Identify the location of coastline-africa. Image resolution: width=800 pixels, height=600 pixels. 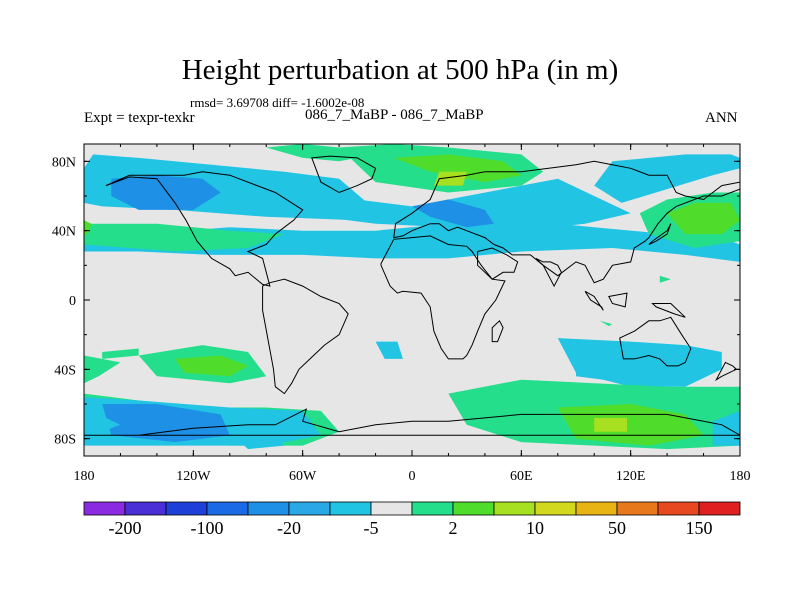
(443, 297).